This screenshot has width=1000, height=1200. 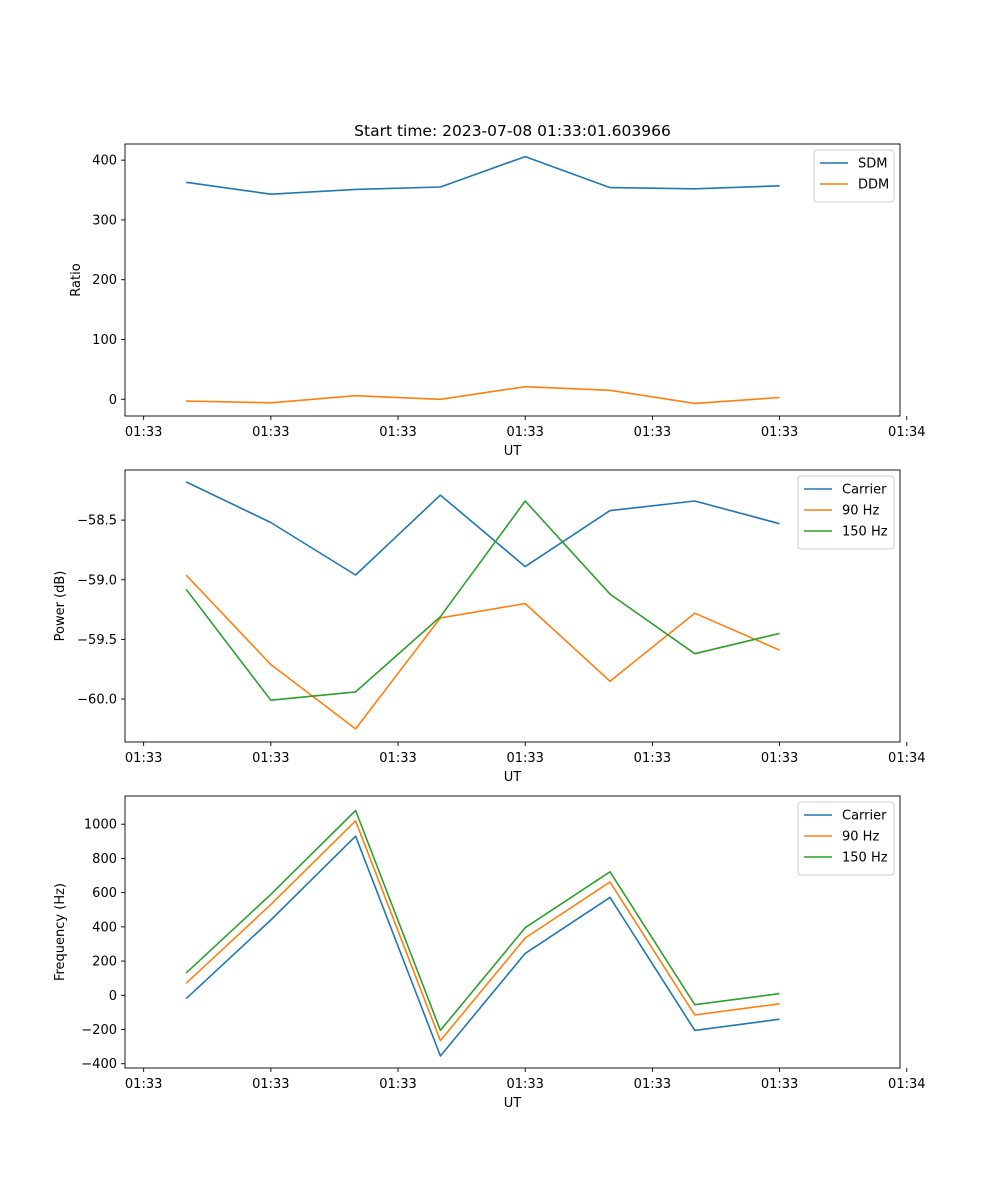 What do you see at coordinates (873, 185) in the screenshot?
I see `legend-label: DDM` at bounding box center [873, 185].